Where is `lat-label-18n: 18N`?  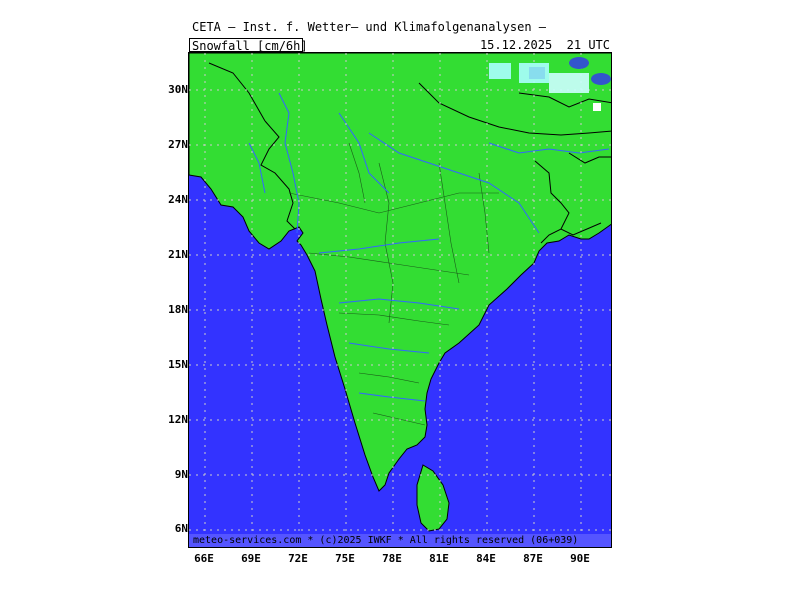
lat-label-18n: 18N is located at coordinates (178, 309).